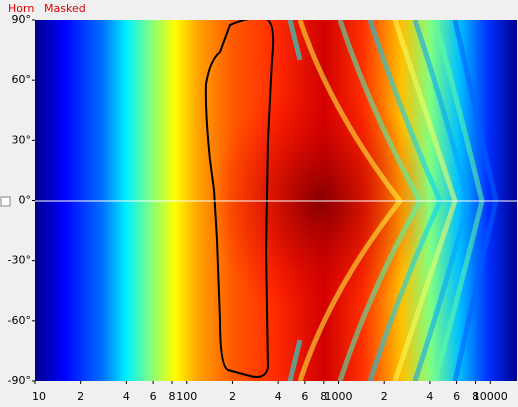 This screenshot has height=407, width=518. What do you see at coordinates (21, 8) in the screenshot?
I see `menu-item: Horn` at bounding box center [21, 8].